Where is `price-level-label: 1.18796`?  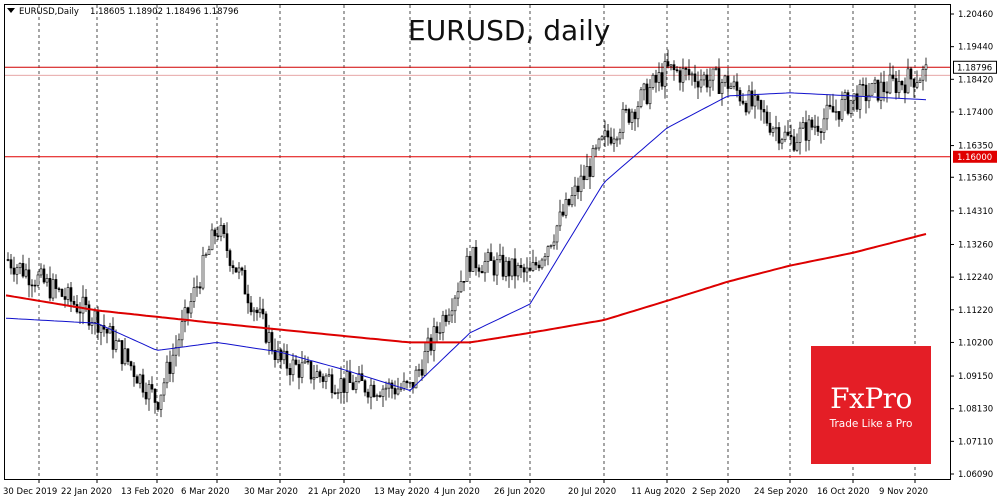 price-level-label: 1.18796 is located at coordinates (974, 68).